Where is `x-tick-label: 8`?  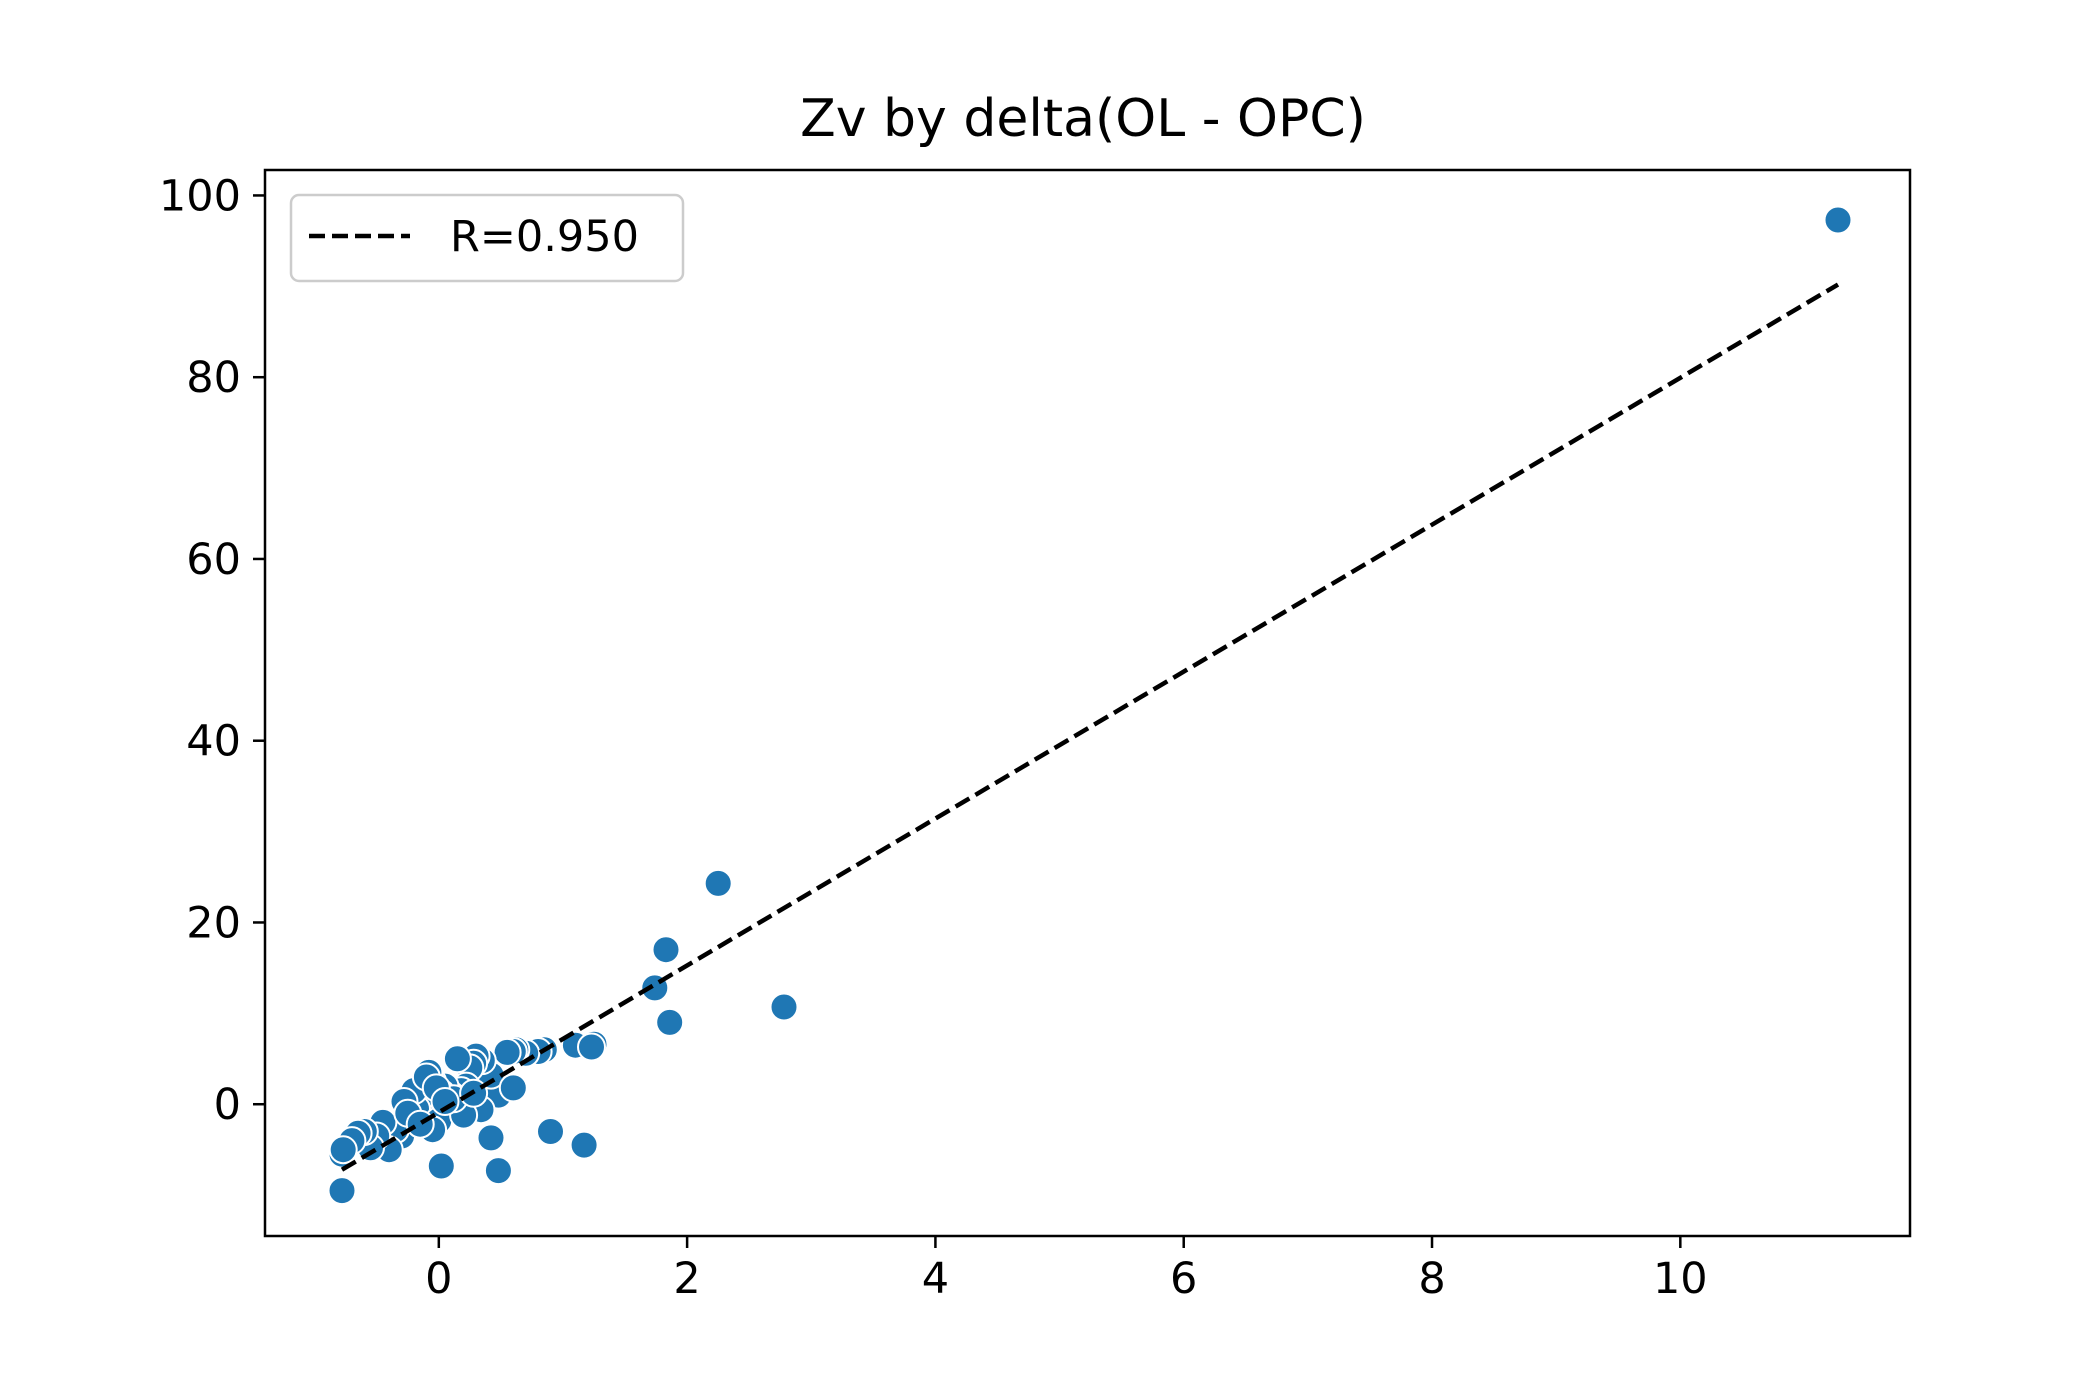 x-tick-label: 8 is located at coordinates (1431, 1279).